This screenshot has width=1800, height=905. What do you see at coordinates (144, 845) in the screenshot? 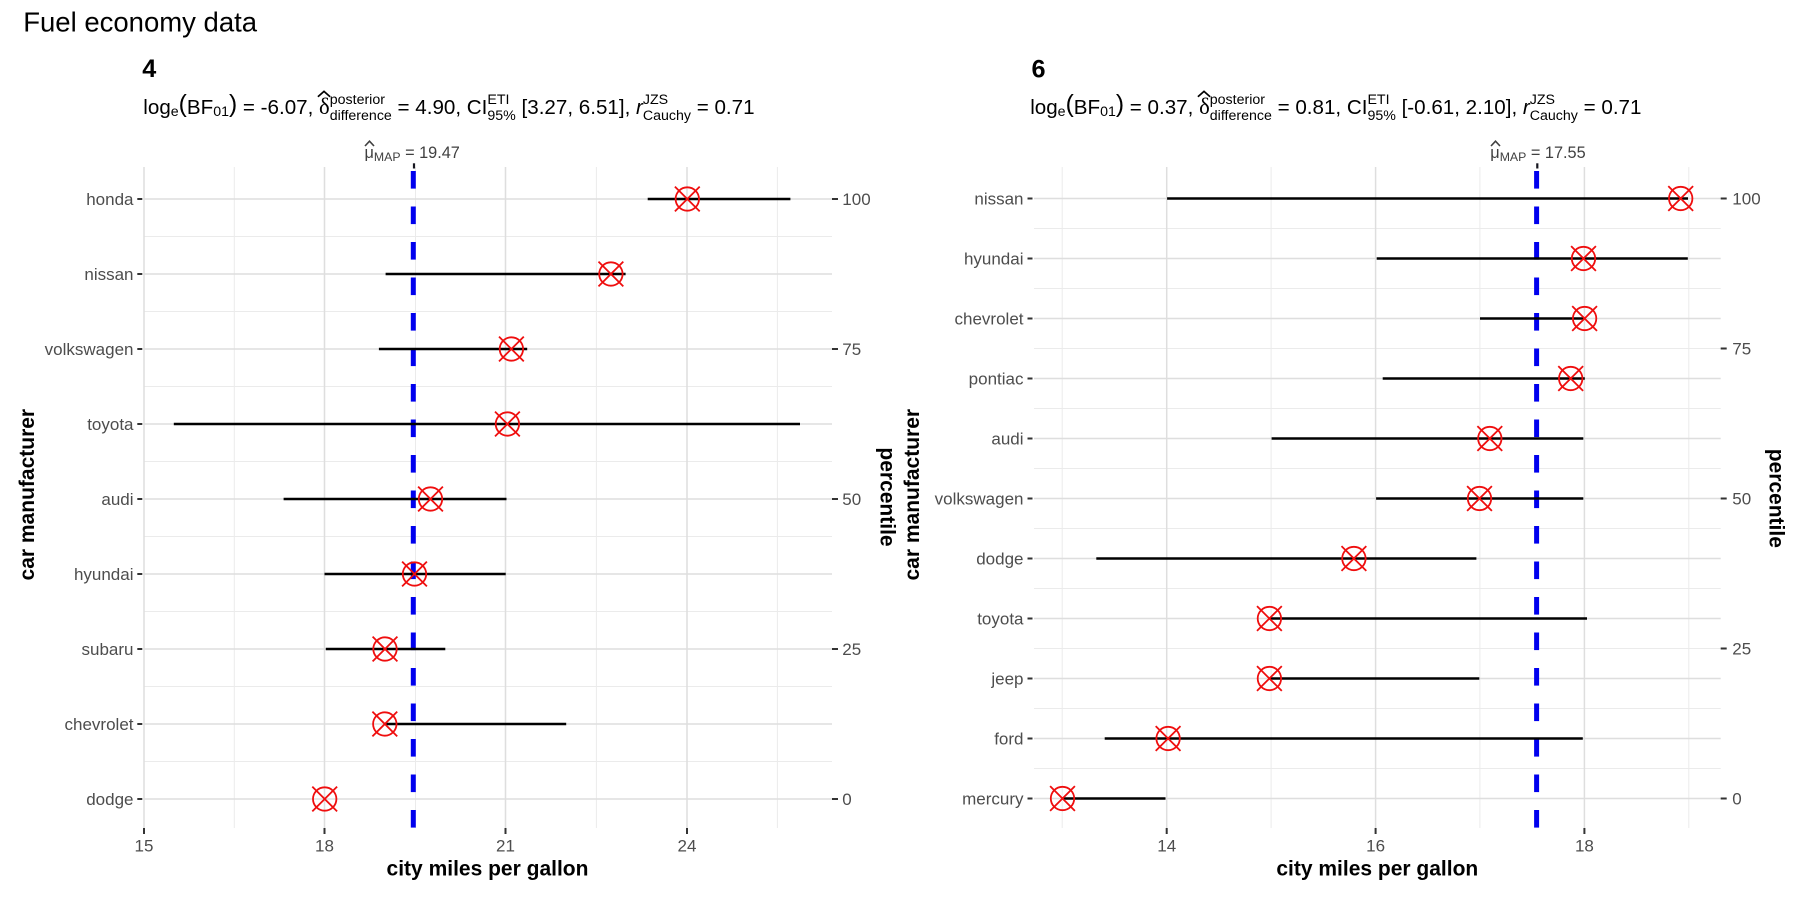
I see `svg-text: 15` at bounding box center [144, 845].